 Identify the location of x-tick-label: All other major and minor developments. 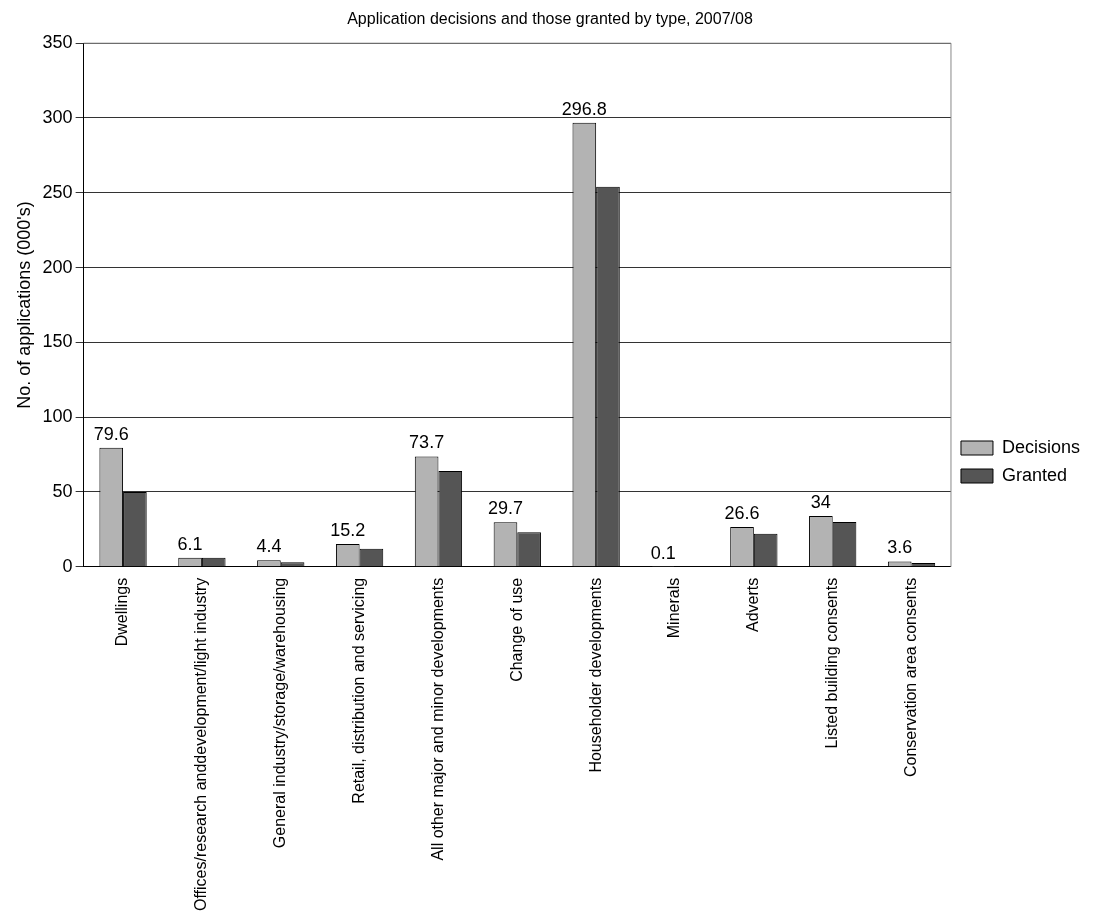
(437, 719).